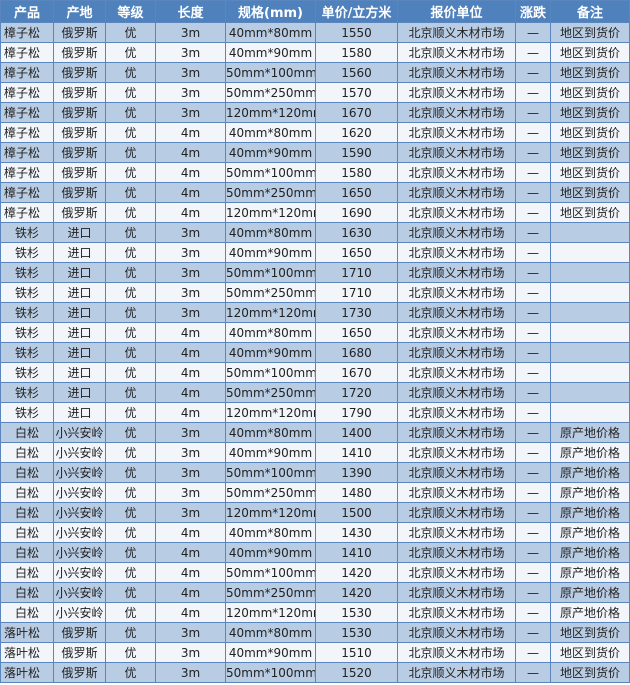 Image resolution: width=630 pixels, height=685 pixels. Describe the element at coordinates (27, 11) in the screenshot. I see `header-product: 产品` at that location.